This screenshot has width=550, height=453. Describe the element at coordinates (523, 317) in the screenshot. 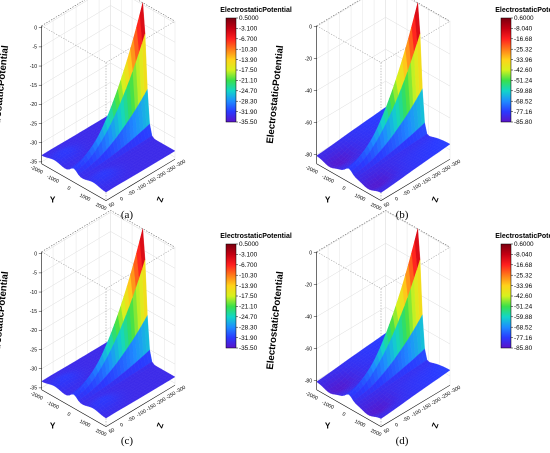

I see `colorbar-level-label: -59.88` at that location.